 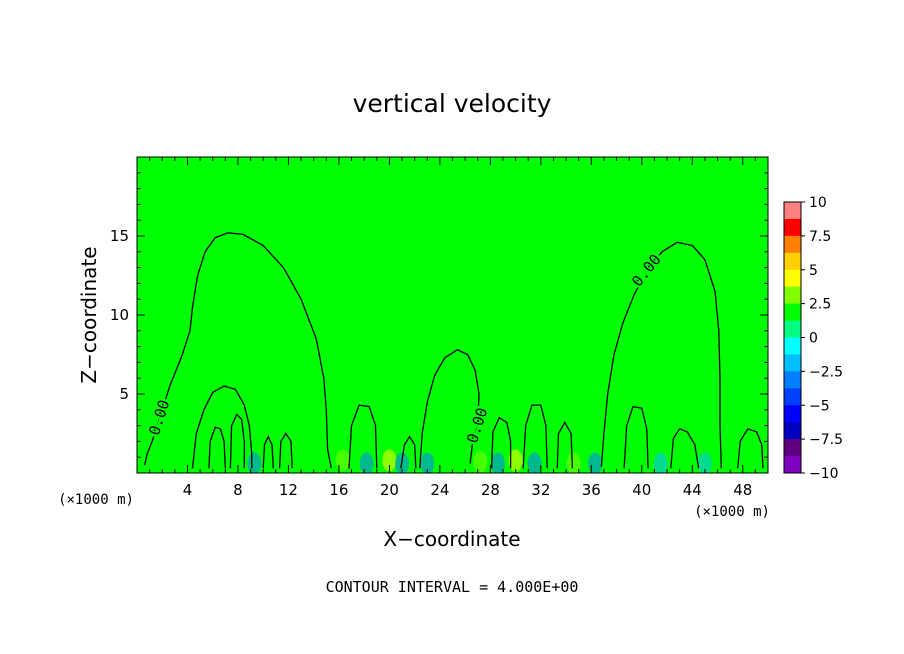 I want to click on x-tick-label-7: 32, so click(x=540, y=490).